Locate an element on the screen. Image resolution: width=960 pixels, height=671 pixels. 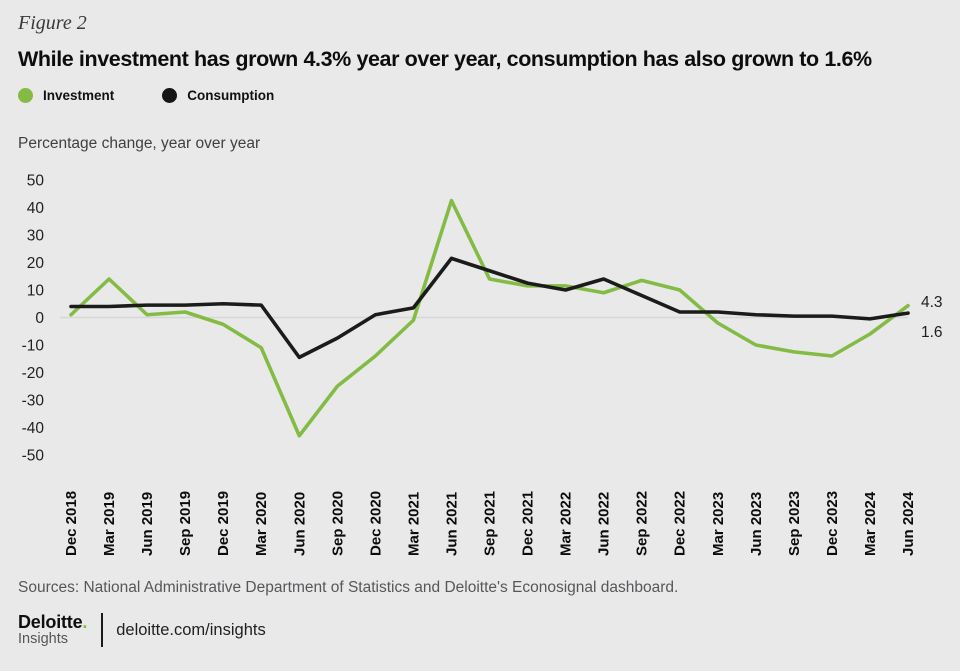
y-tick-label: 40 is located at coordinates (36, 208).